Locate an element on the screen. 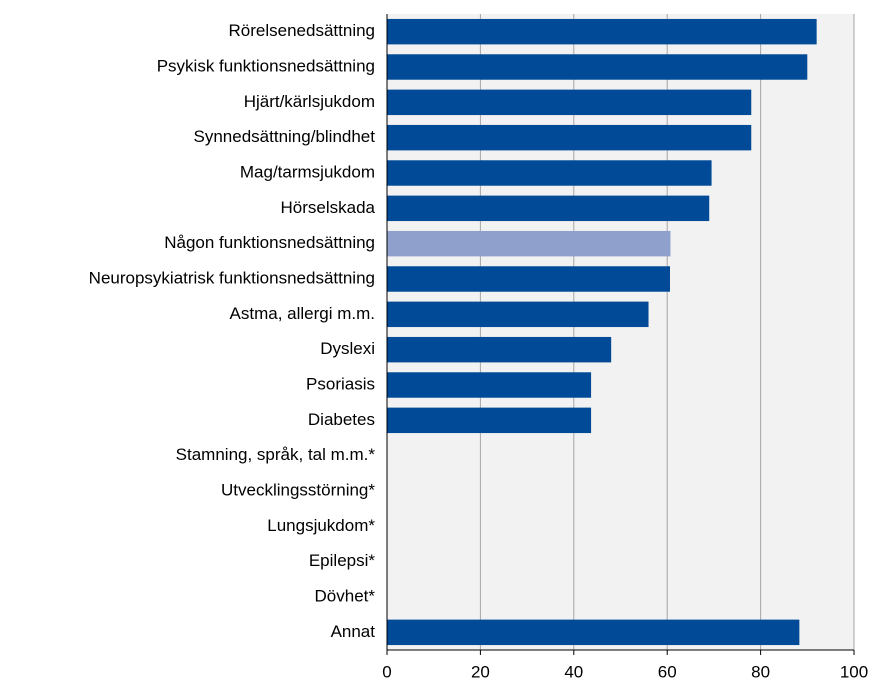  y-tick-label: Psoriasis is located at coordinates (340, 383).